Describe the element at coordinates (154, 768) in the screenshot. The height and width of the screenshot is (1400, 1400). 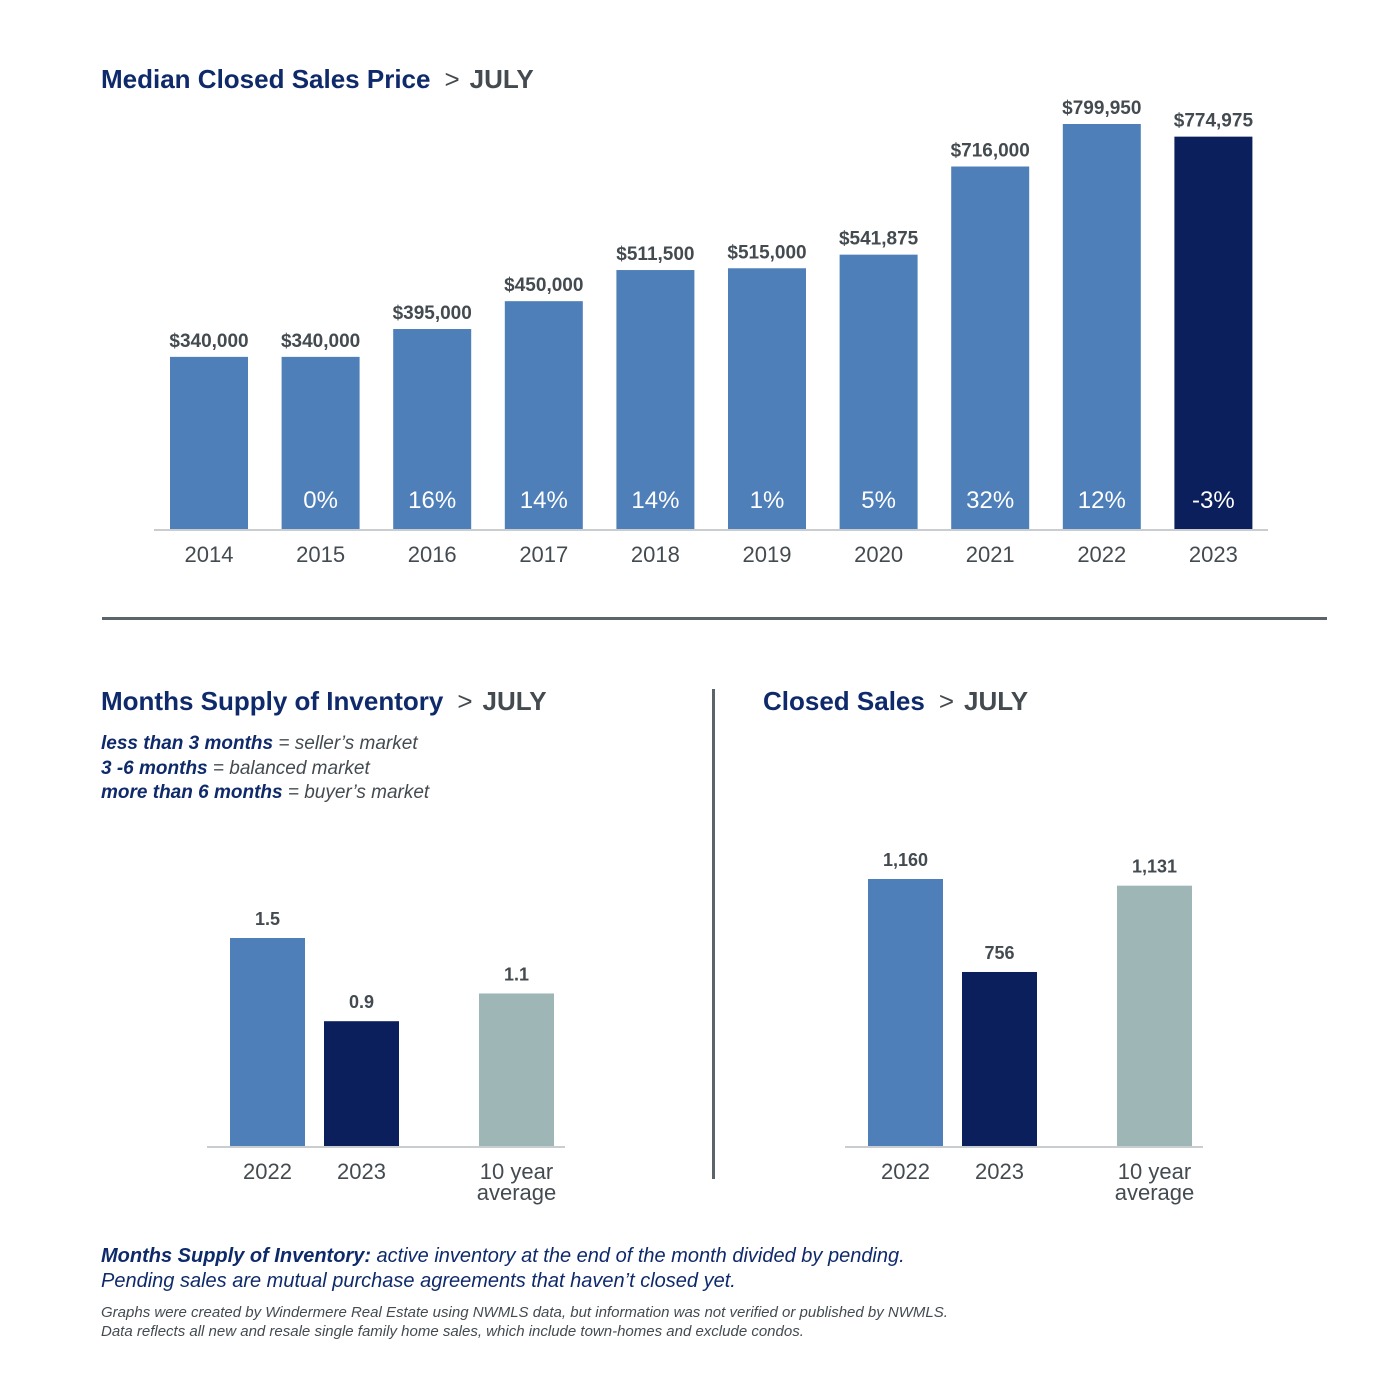
I see `legend-term: 3 -6 months` at that location.